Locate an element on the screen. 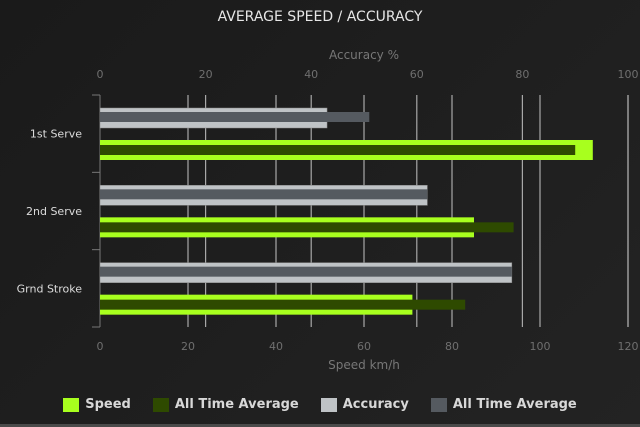 The height and width of the screenshot is (427, 640). legend-item-speed: Speed is located at coordinates (97, 404).